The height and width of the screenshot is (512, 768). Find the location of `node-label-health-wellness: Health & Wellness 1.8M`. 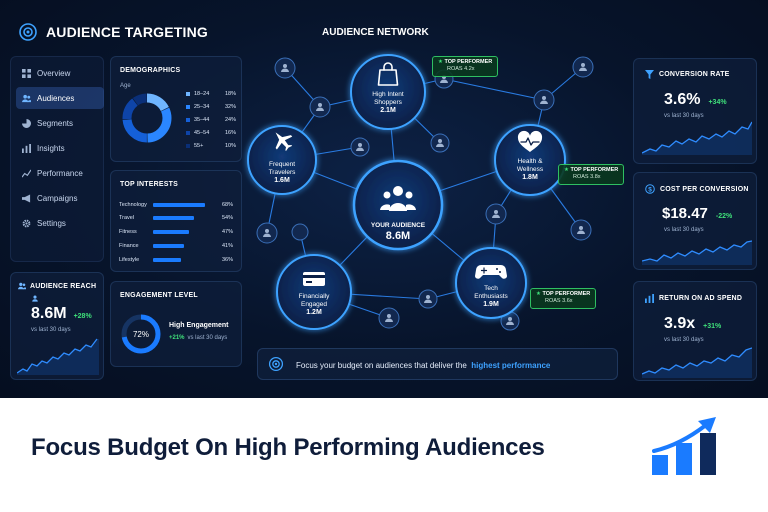

node-label-health-wellness: Health & Wellness 1.8M is located at coordinates (530, 170).